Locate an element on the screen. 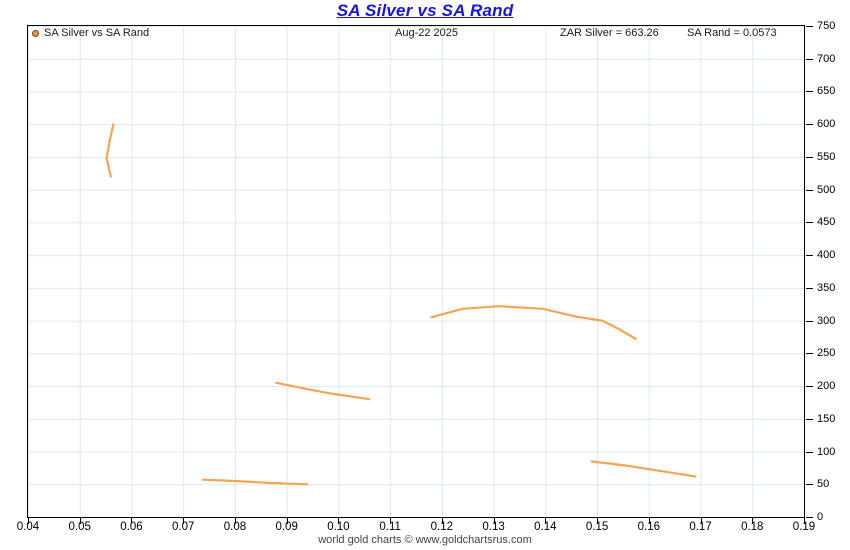 Image resolution: width=850 pixels, height=550 pixels. x-axis-label: 0.15 is located at coordinates (597, 527).